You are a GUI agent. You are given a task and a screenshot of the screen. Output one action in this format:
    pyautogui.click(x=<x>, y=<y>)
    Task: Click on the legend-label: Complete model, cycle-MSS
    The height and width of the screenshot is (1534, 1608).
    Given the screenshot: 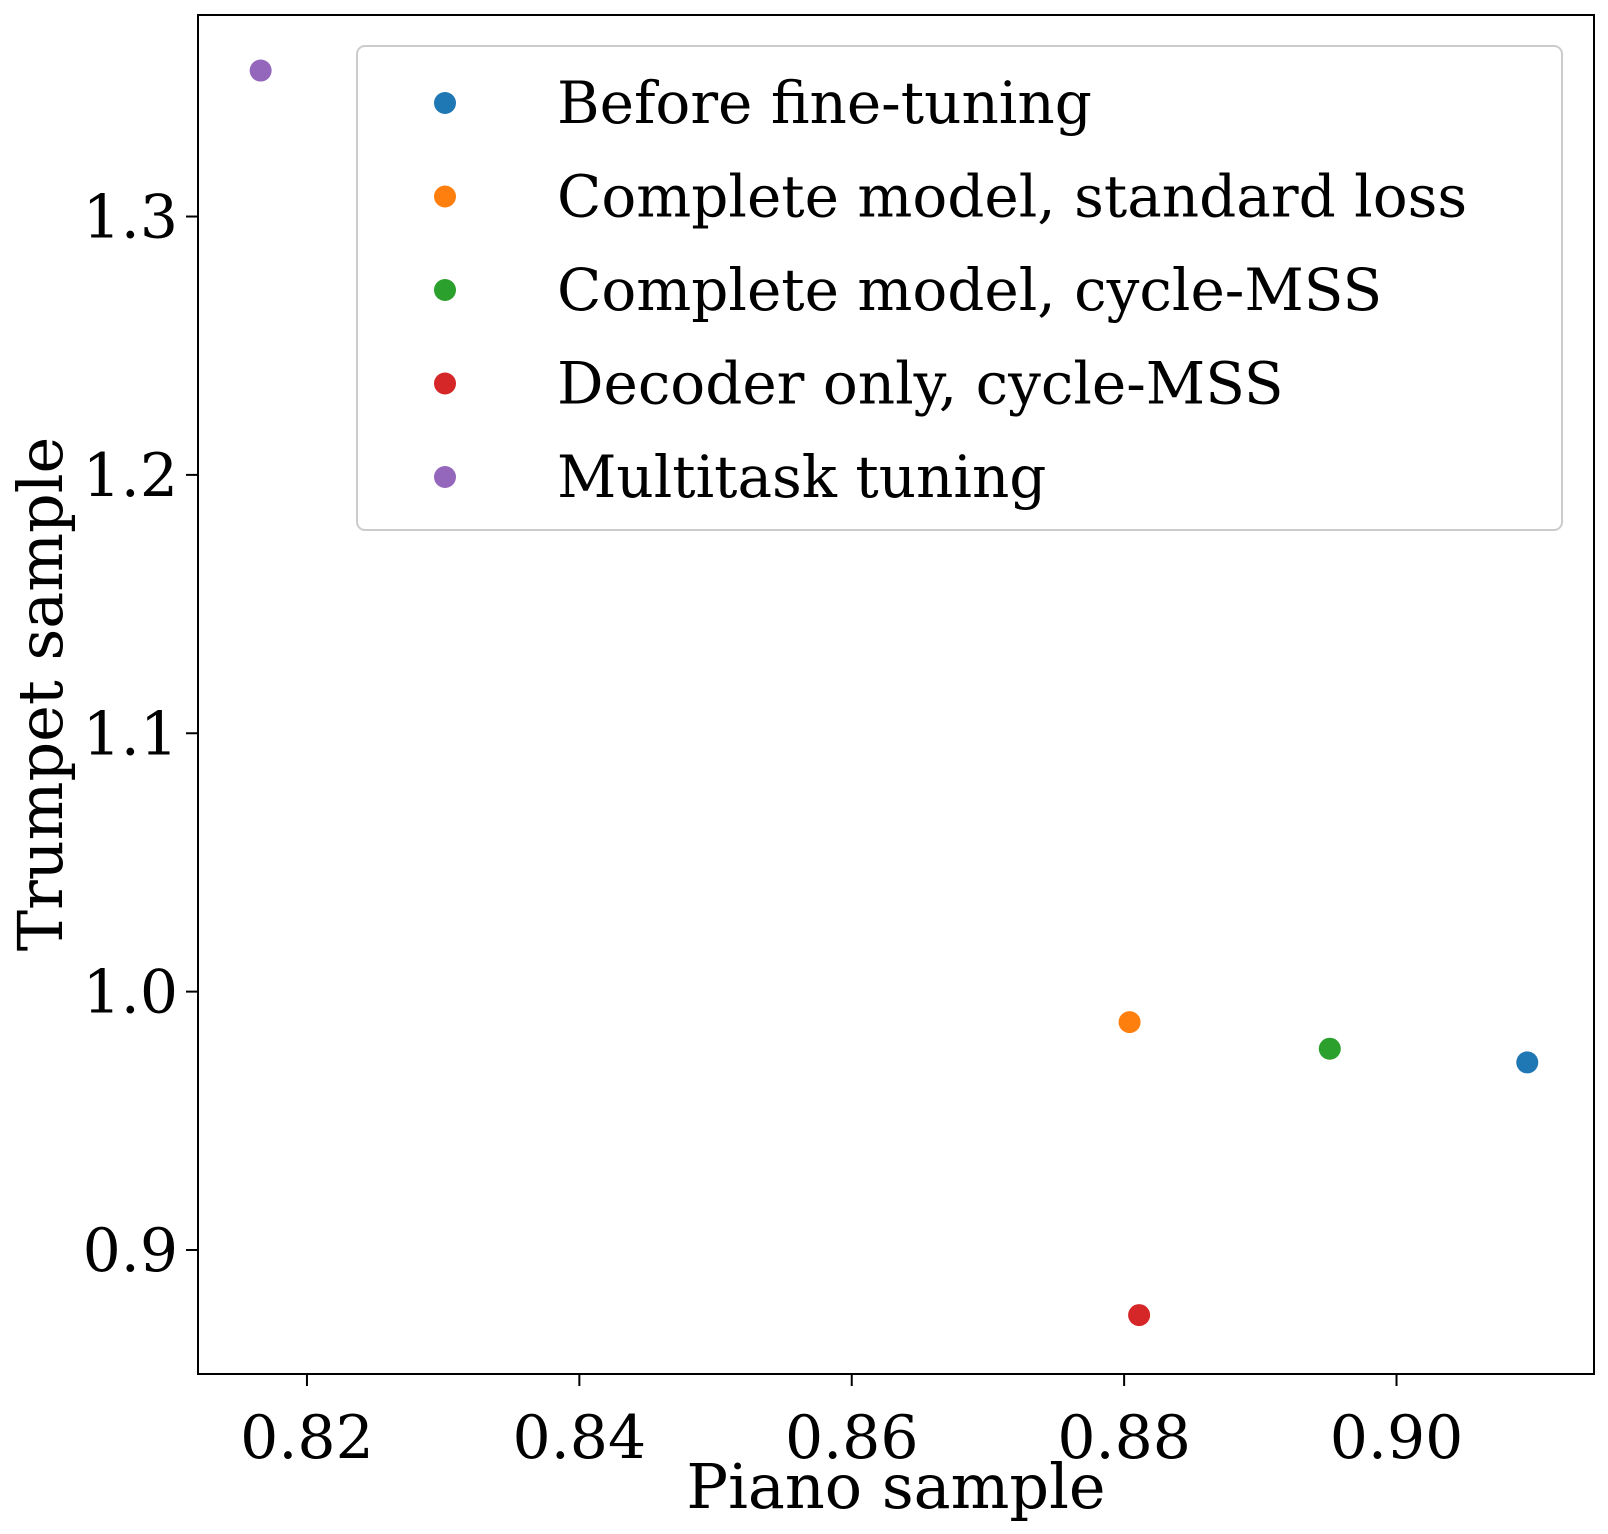 What is the action you would take?
    pyautogui.click(x=969, y=290)
    